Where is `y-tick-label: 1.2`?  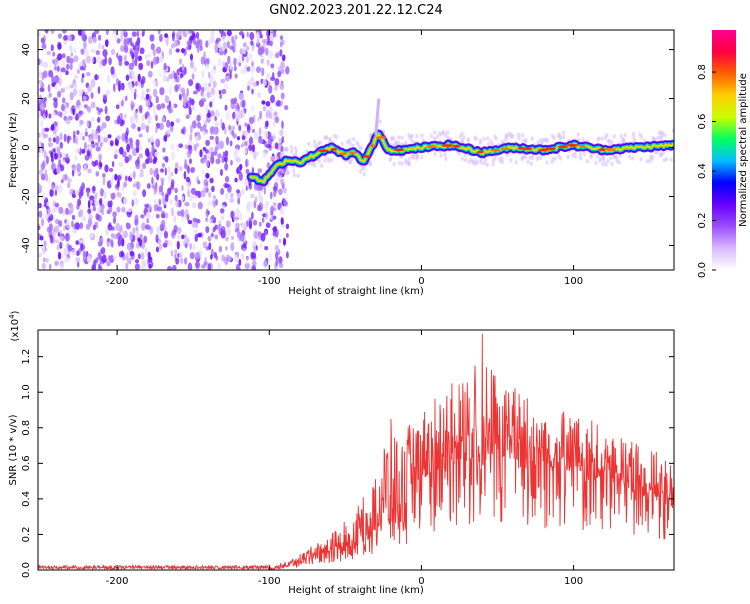 y-tick-label: 1.2 is located at coordinates (26, 357).